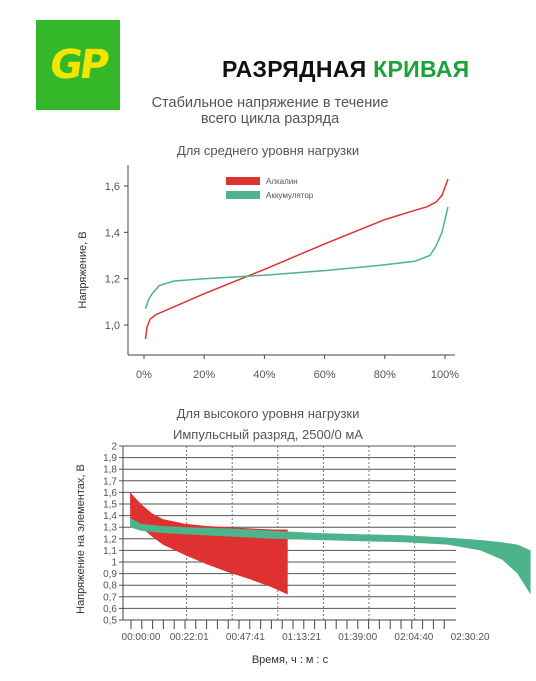  I want to click on chart1-legend-swatch-accumulator, so click(243, 195).